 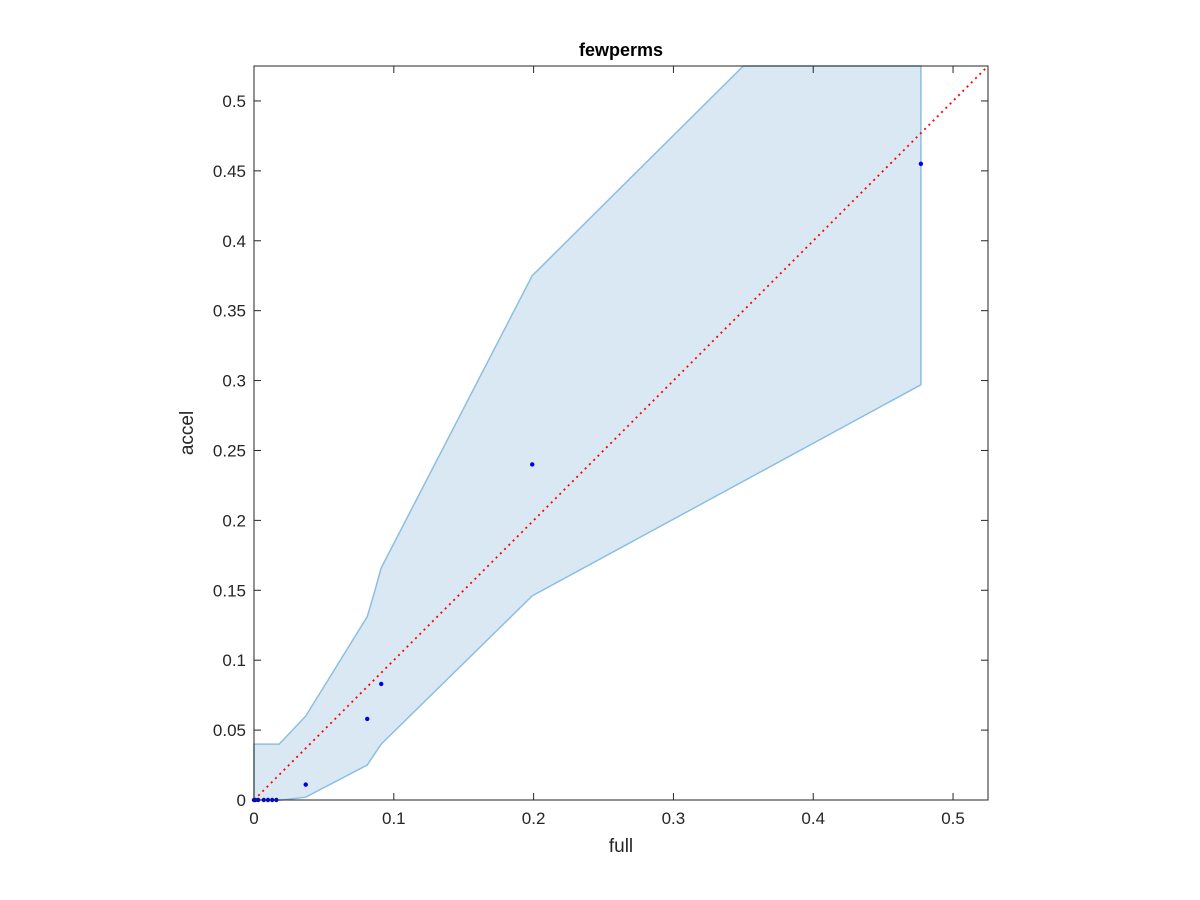 What do you see at coordinates (187, 433) in the screenshot?
I see `y-axis-label: accel` at bounding box center [187, 433].